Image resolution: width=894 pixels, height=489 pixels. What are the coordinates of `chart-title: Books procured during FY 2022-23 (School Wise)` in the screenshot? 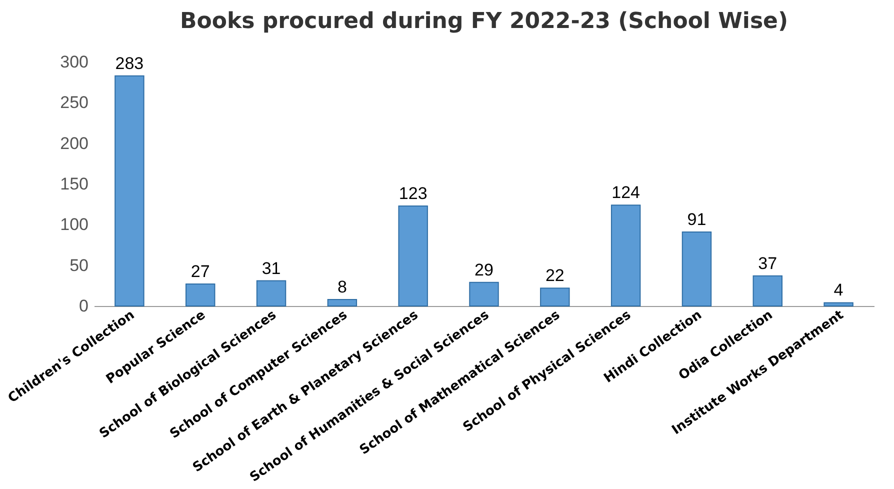 It's located at (484, 21).